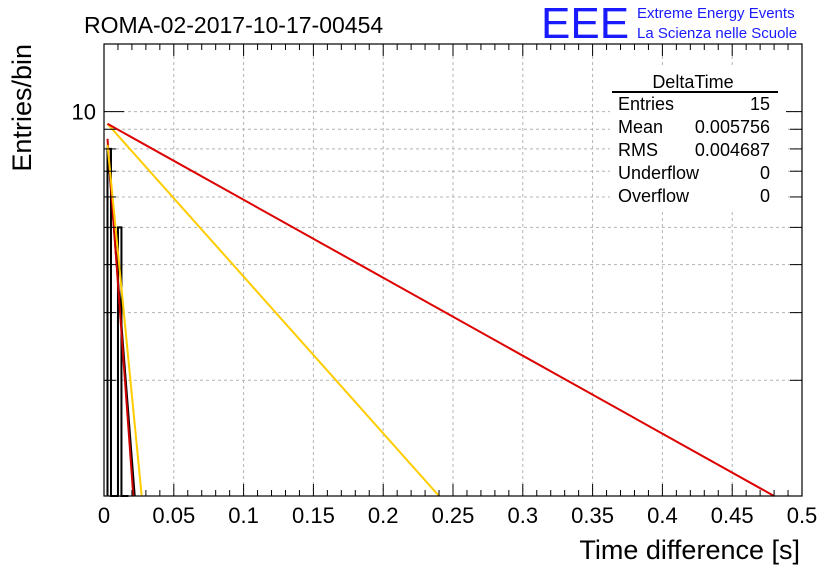 The image size is (836, 577). Describe the element at coordinates (585, 24) in the screenshot. I see `eee-logo-mark: EEE` at that location.